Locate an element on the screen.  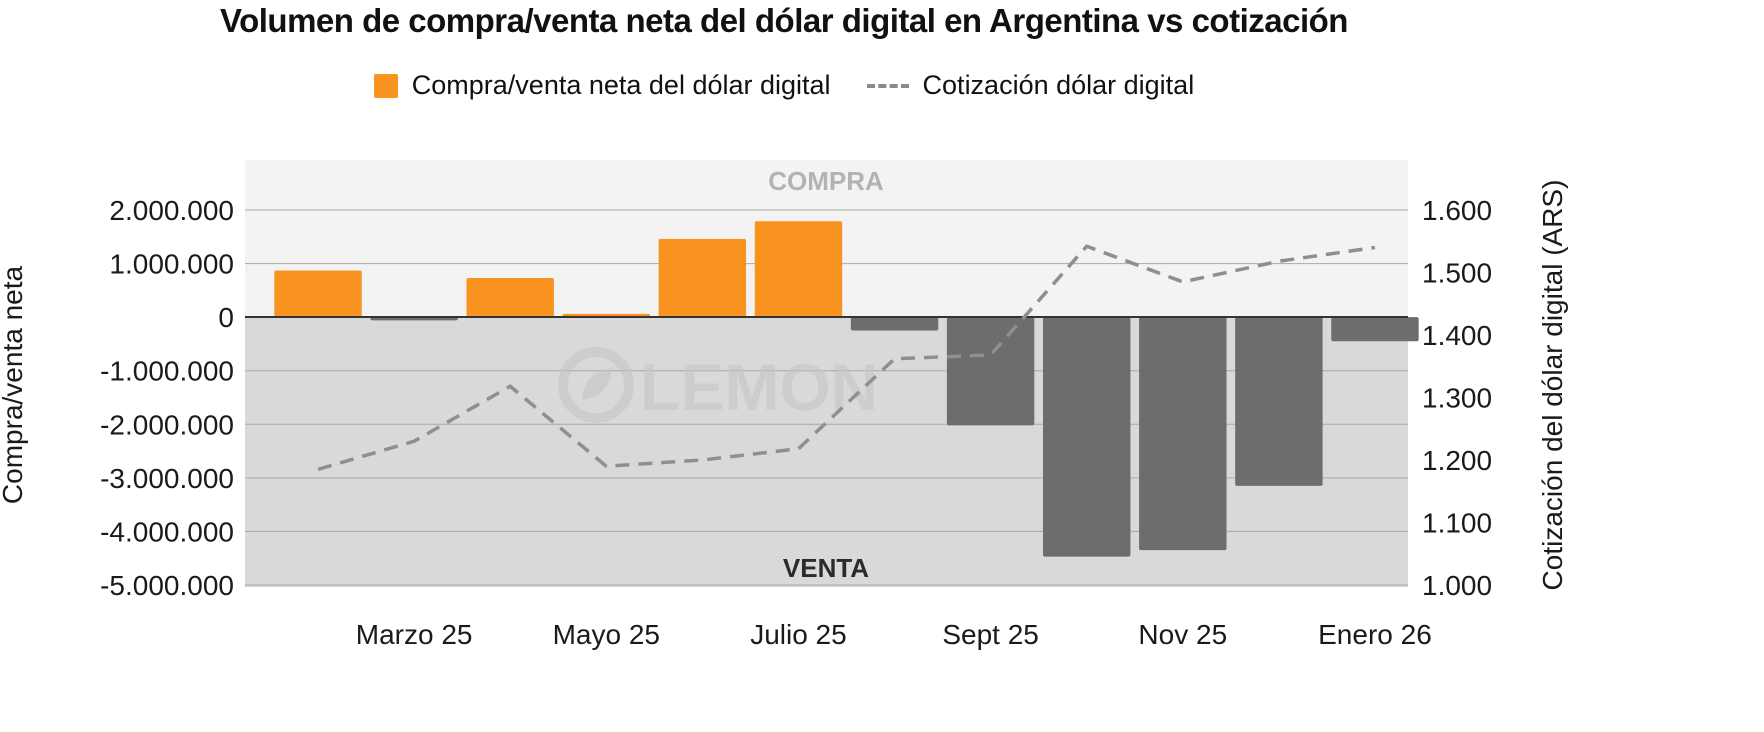
y2-tick-label: 1.100 is located at coordinates (1457, 523).